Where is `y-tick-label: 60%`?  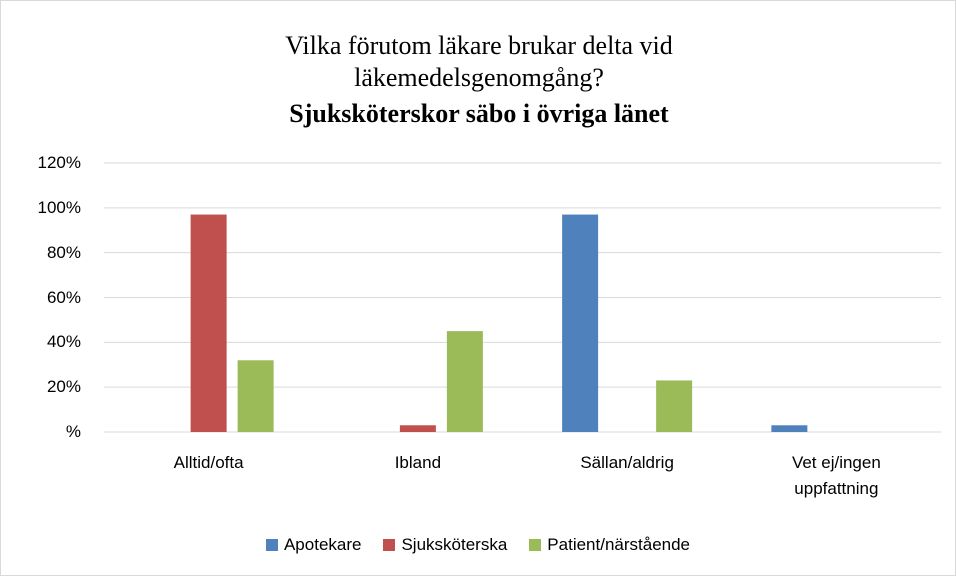 y-tick-label: 60% is located at coordinates (63, 297).